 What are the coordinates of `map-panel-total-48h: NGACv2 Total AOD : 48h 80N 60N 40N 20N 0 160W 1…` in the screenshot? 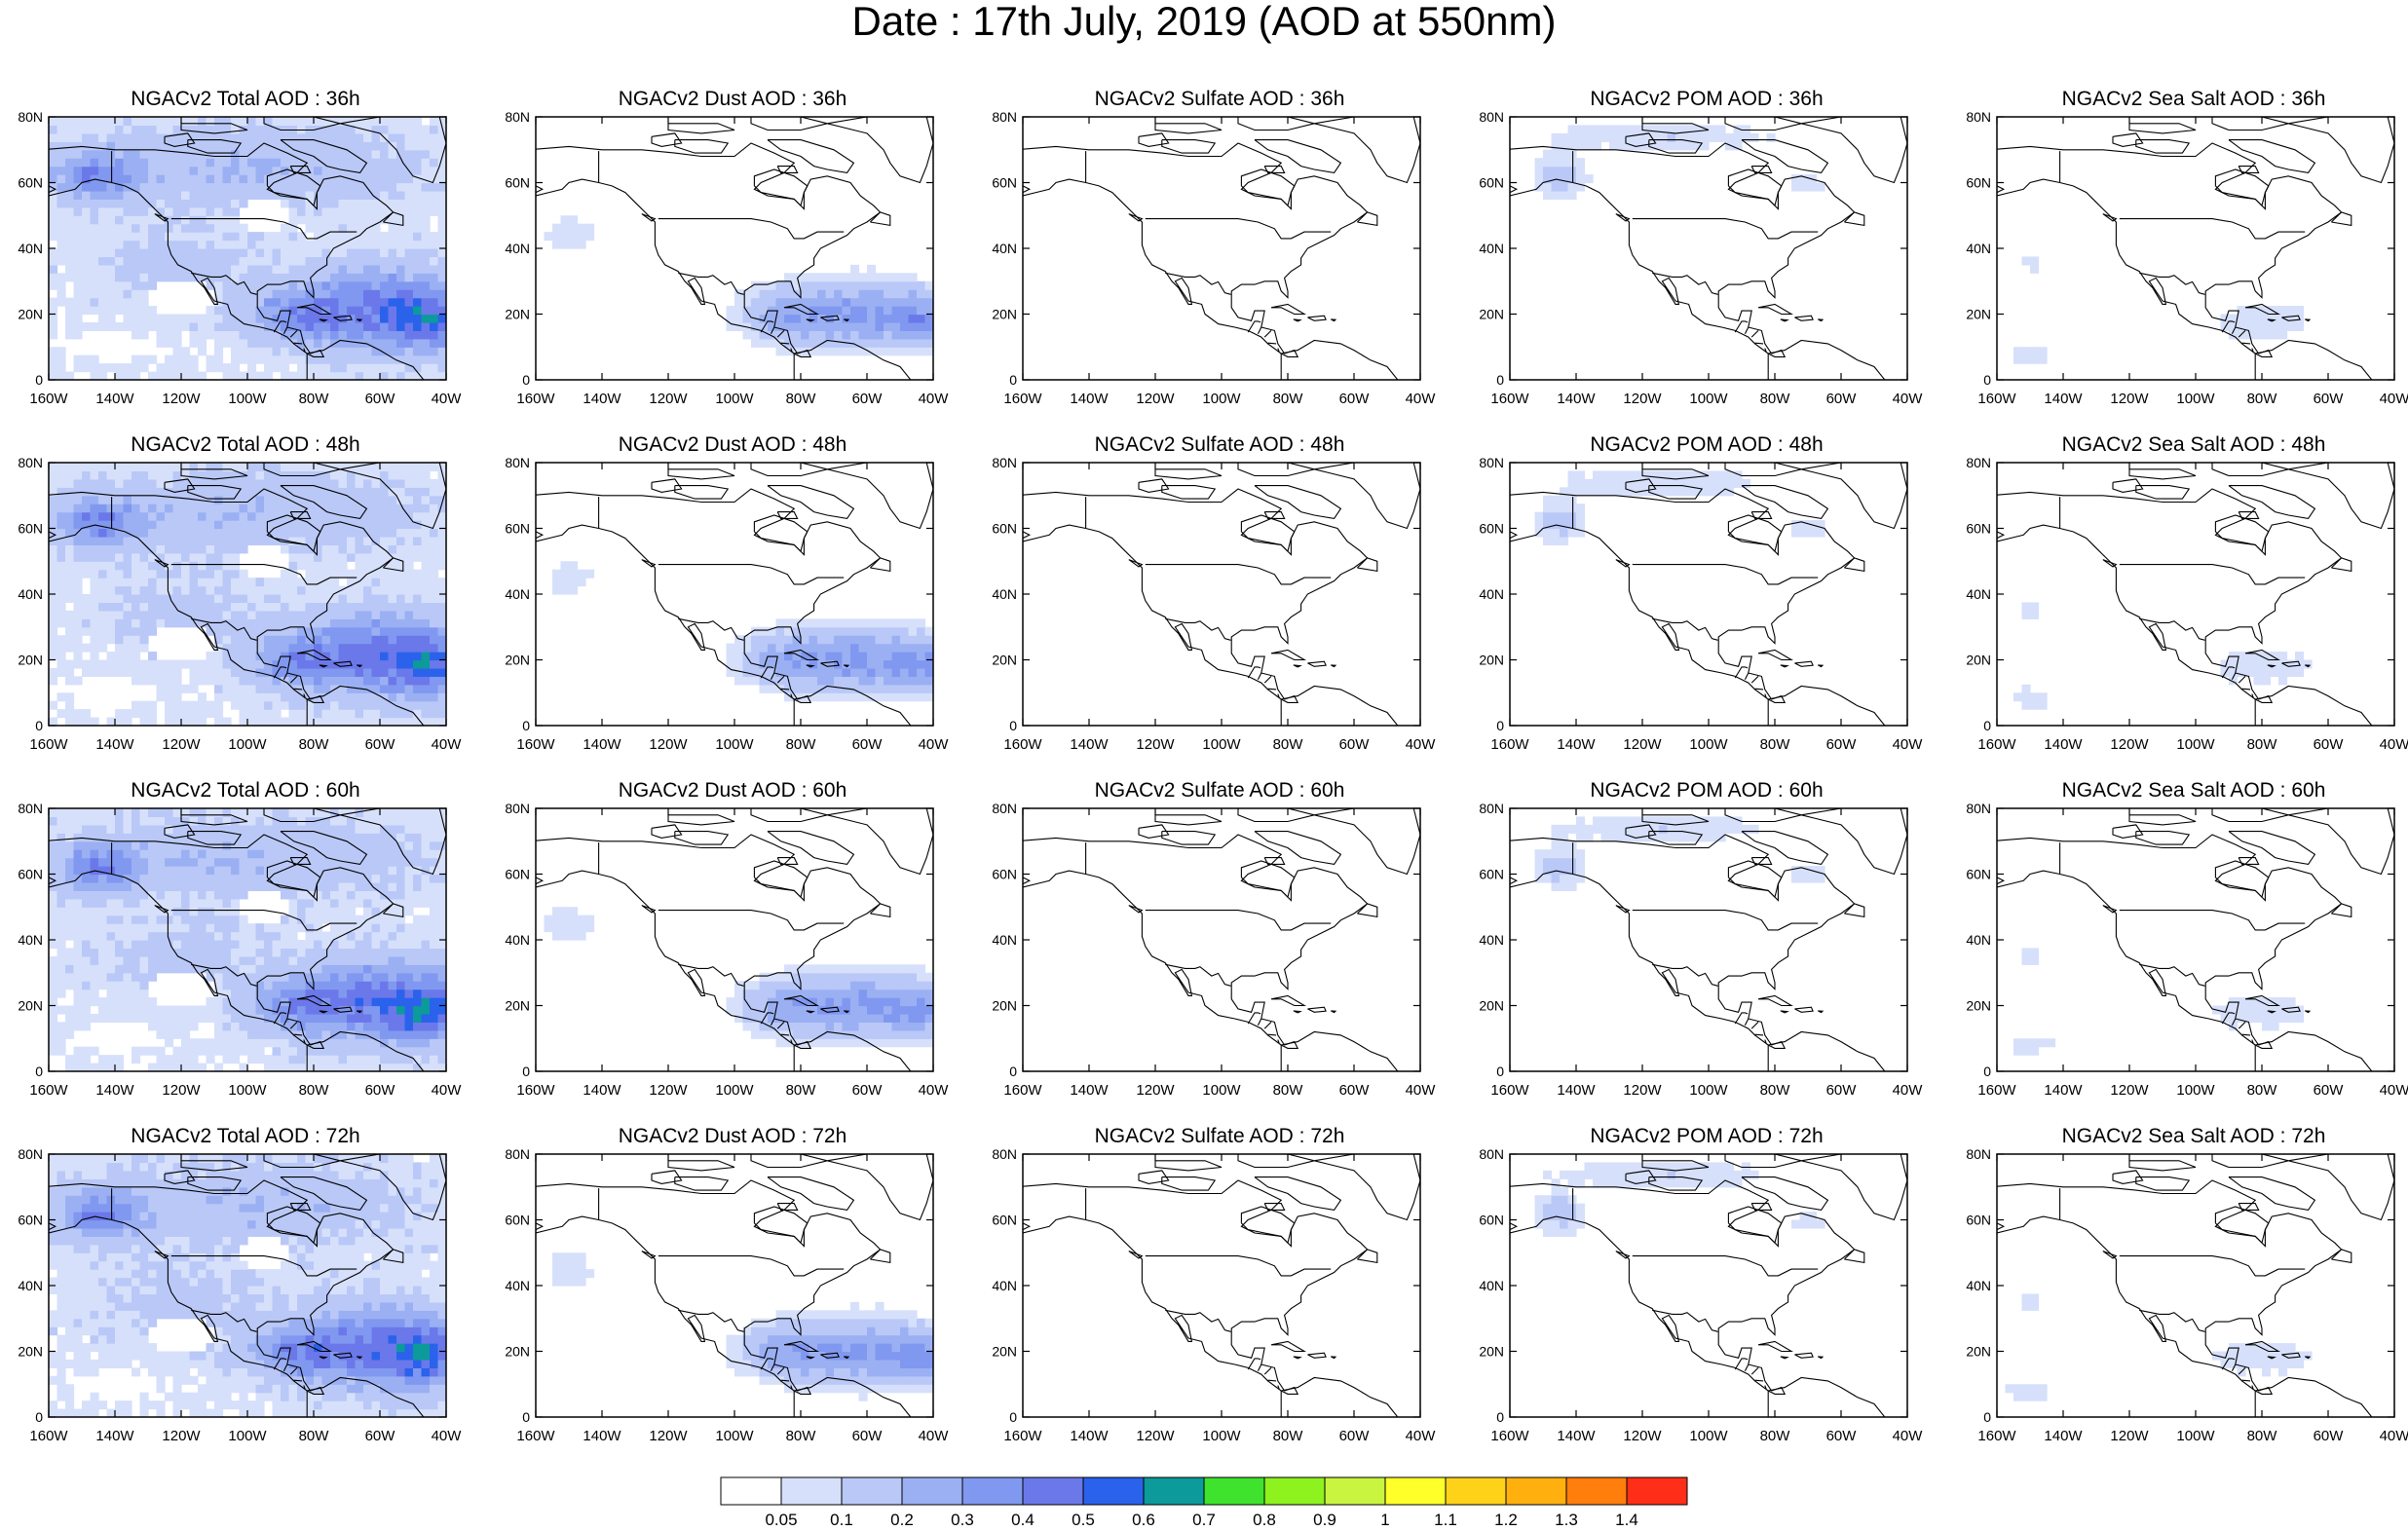 It's located at (243, 603).